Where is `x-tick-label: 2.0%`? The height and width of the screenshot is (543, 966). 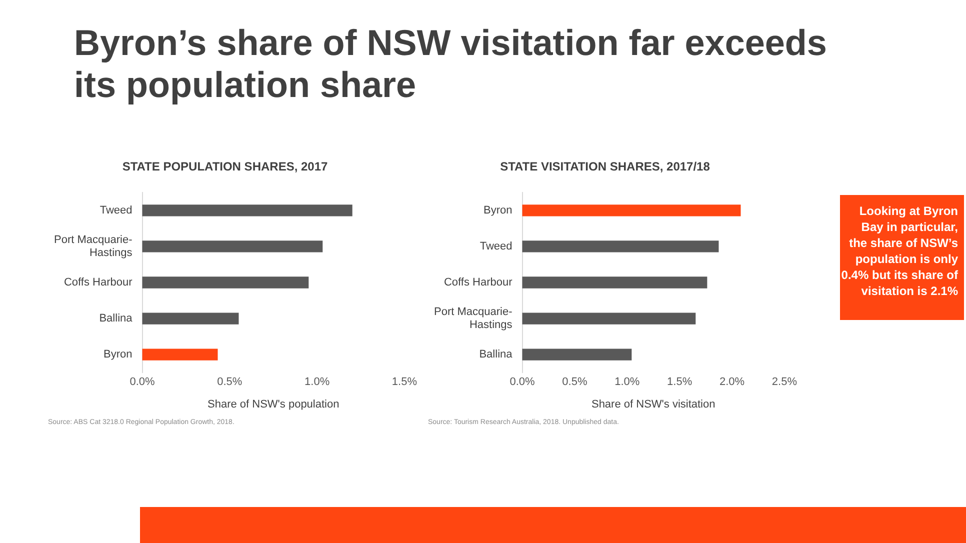
x-tick-label: 2.0% is located at coordinates (732, 382).